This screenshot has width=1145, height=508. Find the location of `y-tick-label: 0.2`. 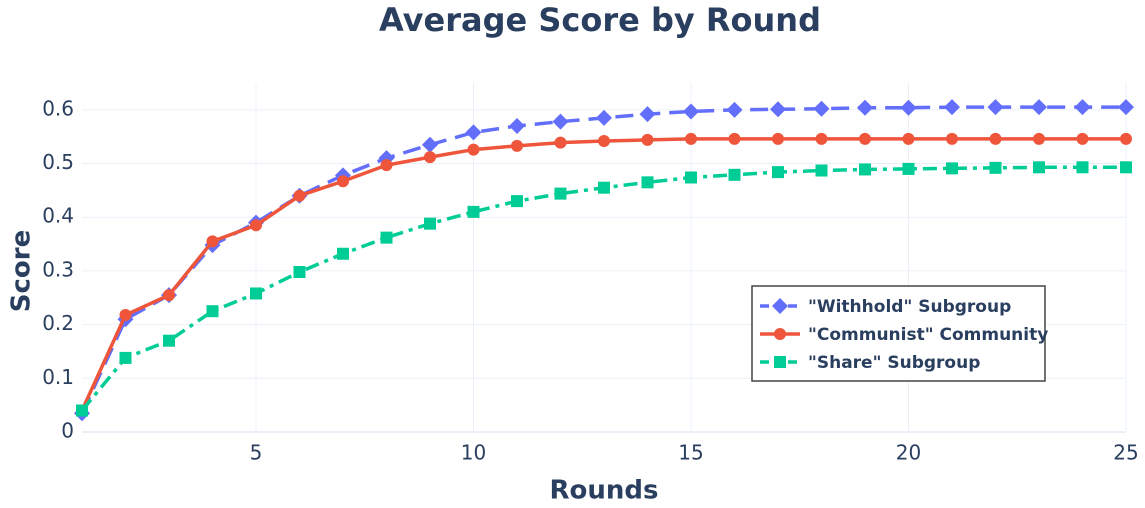

y-tick-label: 0.2 is located at coordinates (58, 323).